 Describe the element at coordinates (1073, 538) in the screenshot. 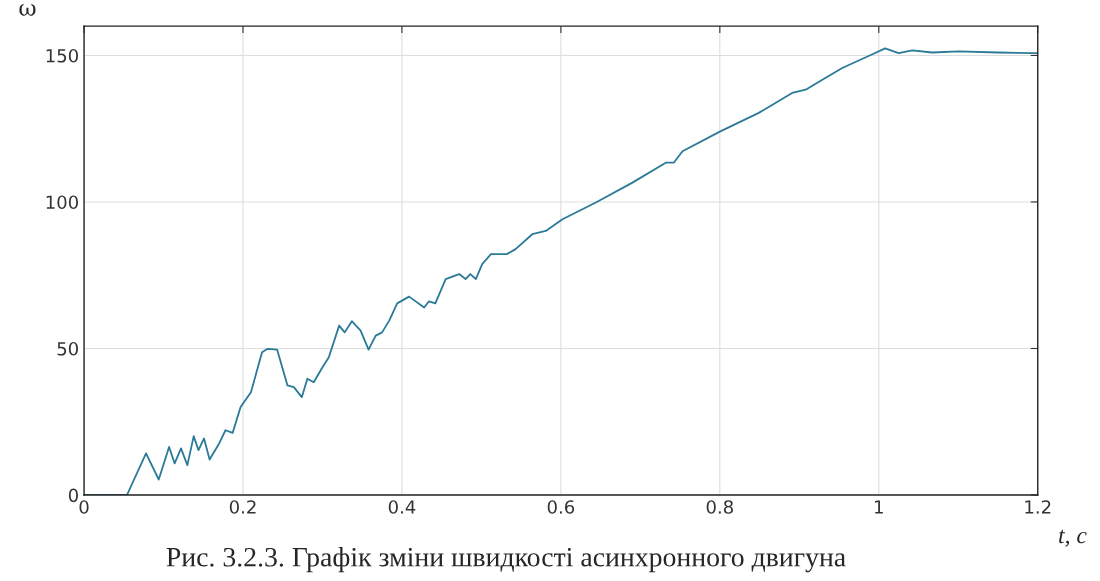

I see `x-axis-title: t, c` at that location.